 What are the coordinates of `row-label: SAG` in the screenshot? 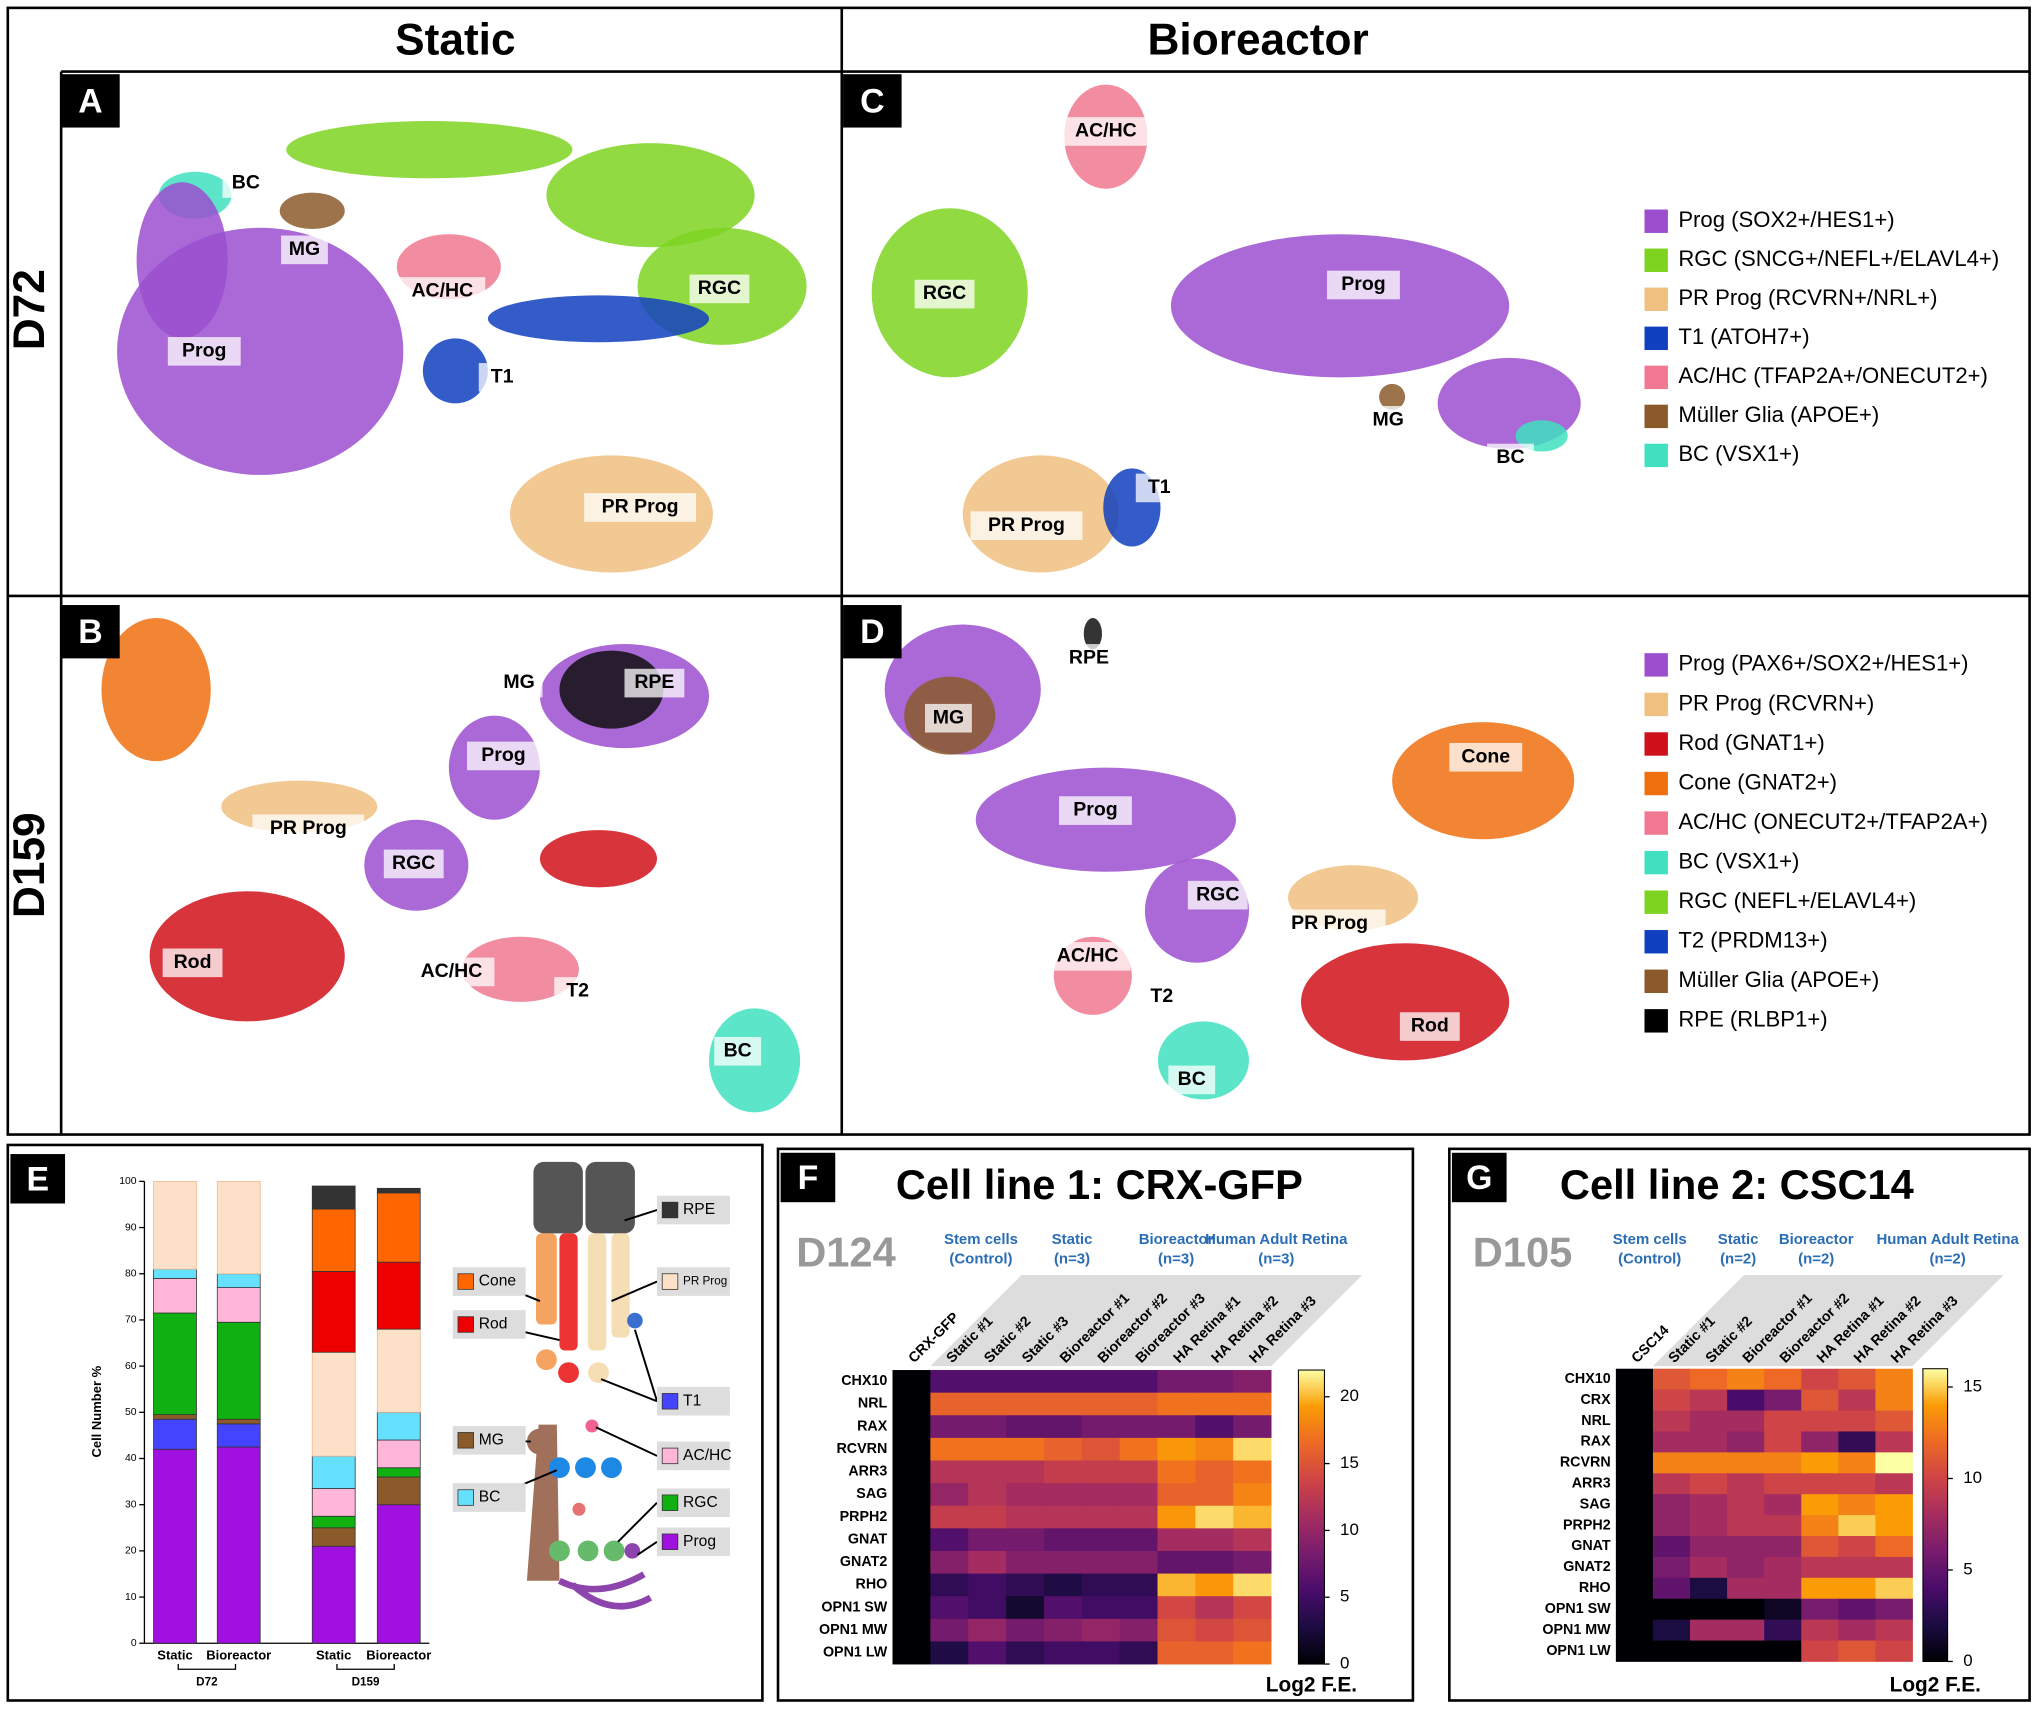 It's located at (1595, 1504).